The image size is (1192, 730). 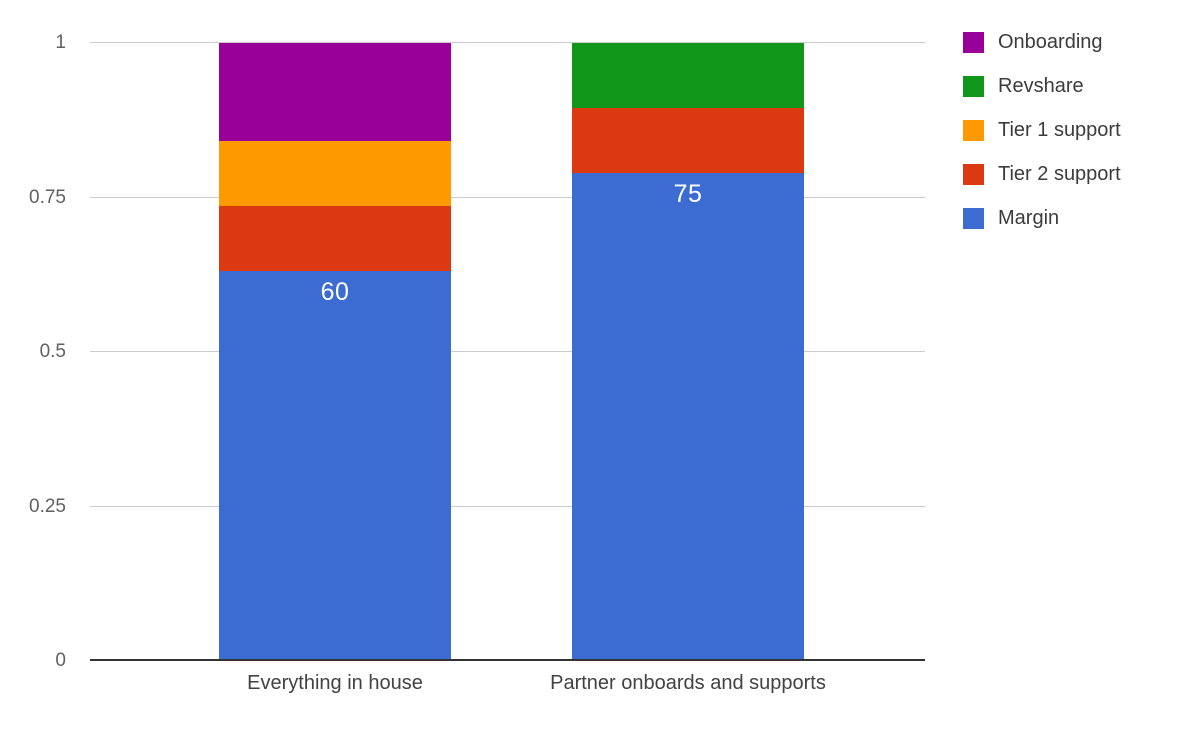 What do you see at coordinates (60, 42) in the screenshot?
I see `y-axis-tick-label: 1` at bounding box center [60, 42].